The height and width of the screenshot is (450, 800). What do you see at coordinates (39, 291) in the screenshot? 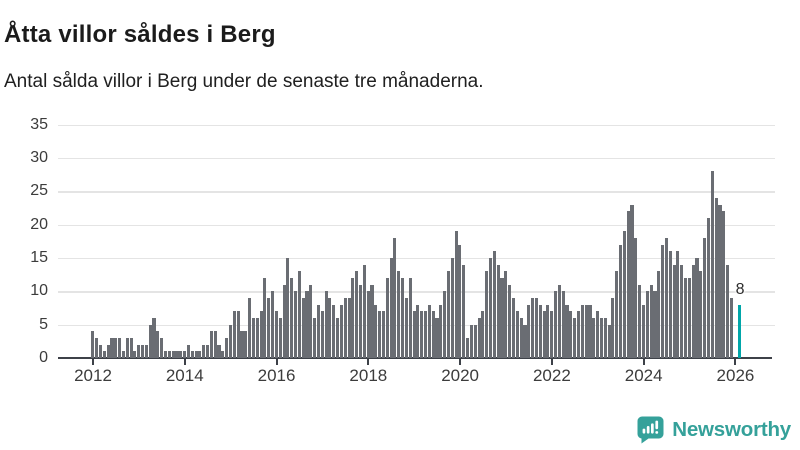
I see `y-axis-label: 10` at bounding box center [39, 291].